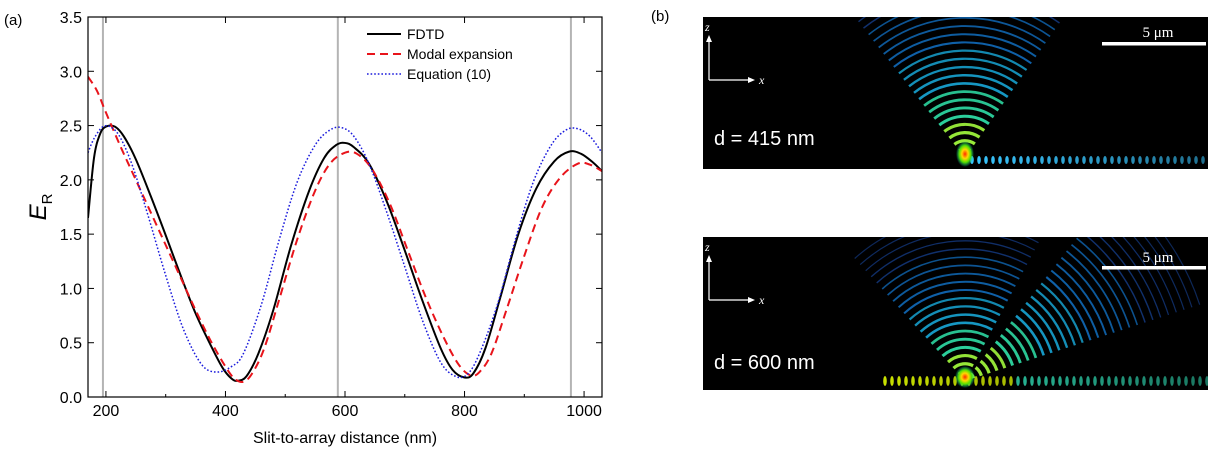 Image resolution: width=1215 pixels, height=450 pixels. What do you see at coordinates (225, 411) in the screenshot?
I see `x-tick-label: 400` at bounding box center [225, 411].